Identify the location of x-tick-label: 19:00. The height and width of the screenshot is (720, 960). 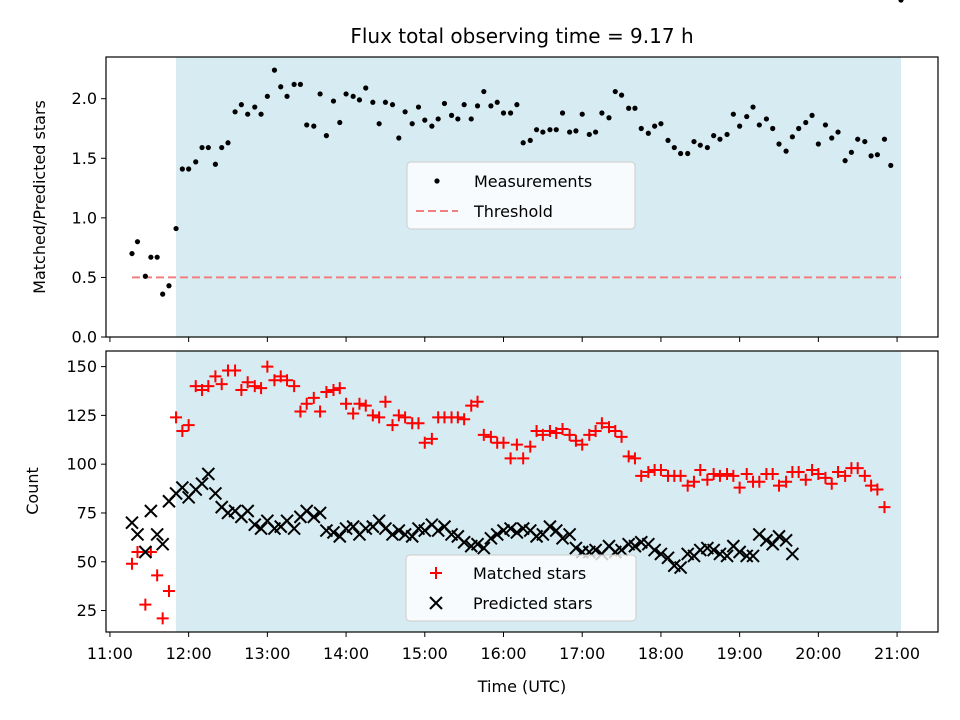
(740, 653).